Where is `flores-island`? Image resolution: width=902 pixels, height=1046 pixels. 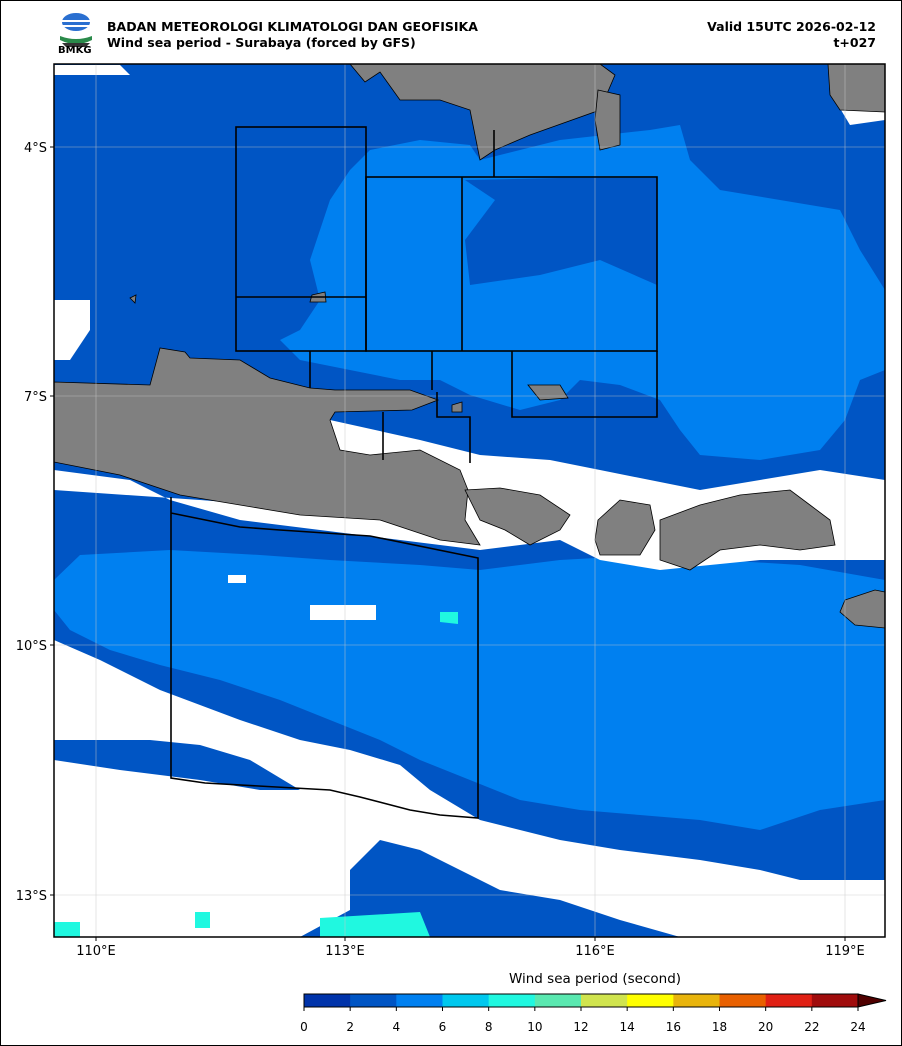
flores-island is located at coordinates (862, 609).